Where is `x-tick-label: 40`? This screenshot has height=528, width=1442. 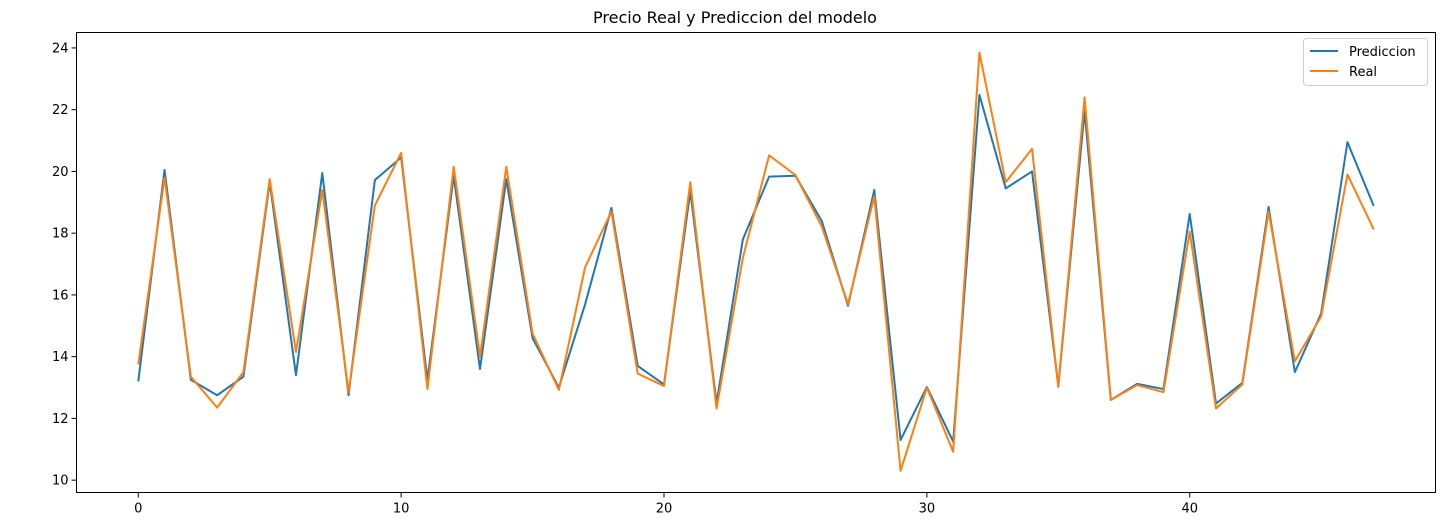
x-tick-label: 40 is located at coordinates (1189, 509).